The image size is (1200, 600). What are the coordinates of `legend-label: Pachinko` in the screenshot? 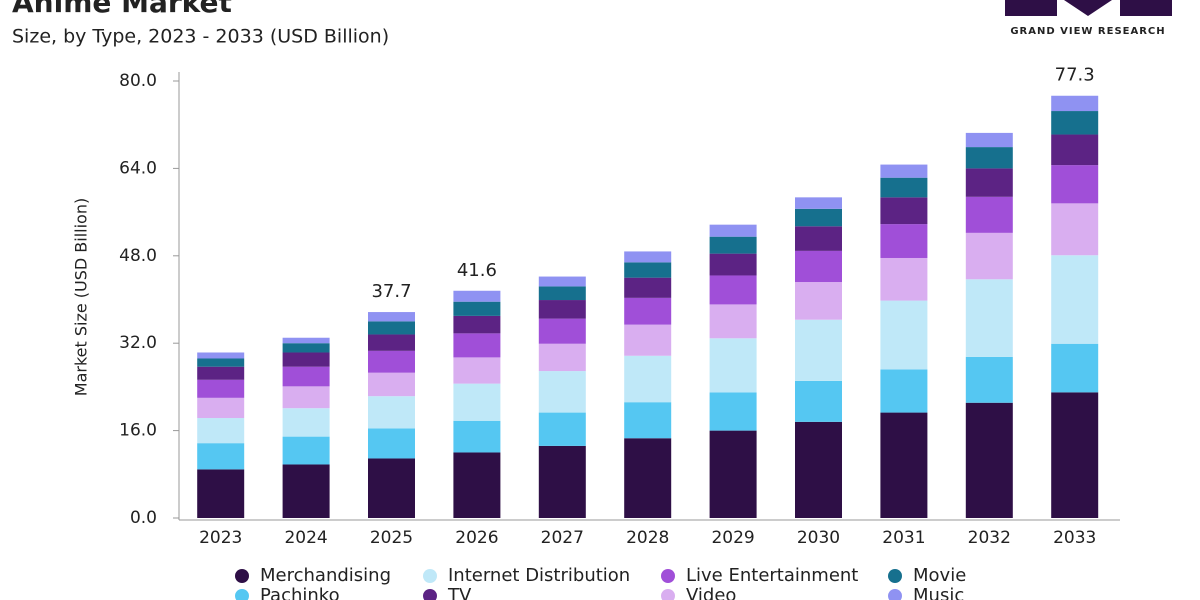 It's located at (300, 592).